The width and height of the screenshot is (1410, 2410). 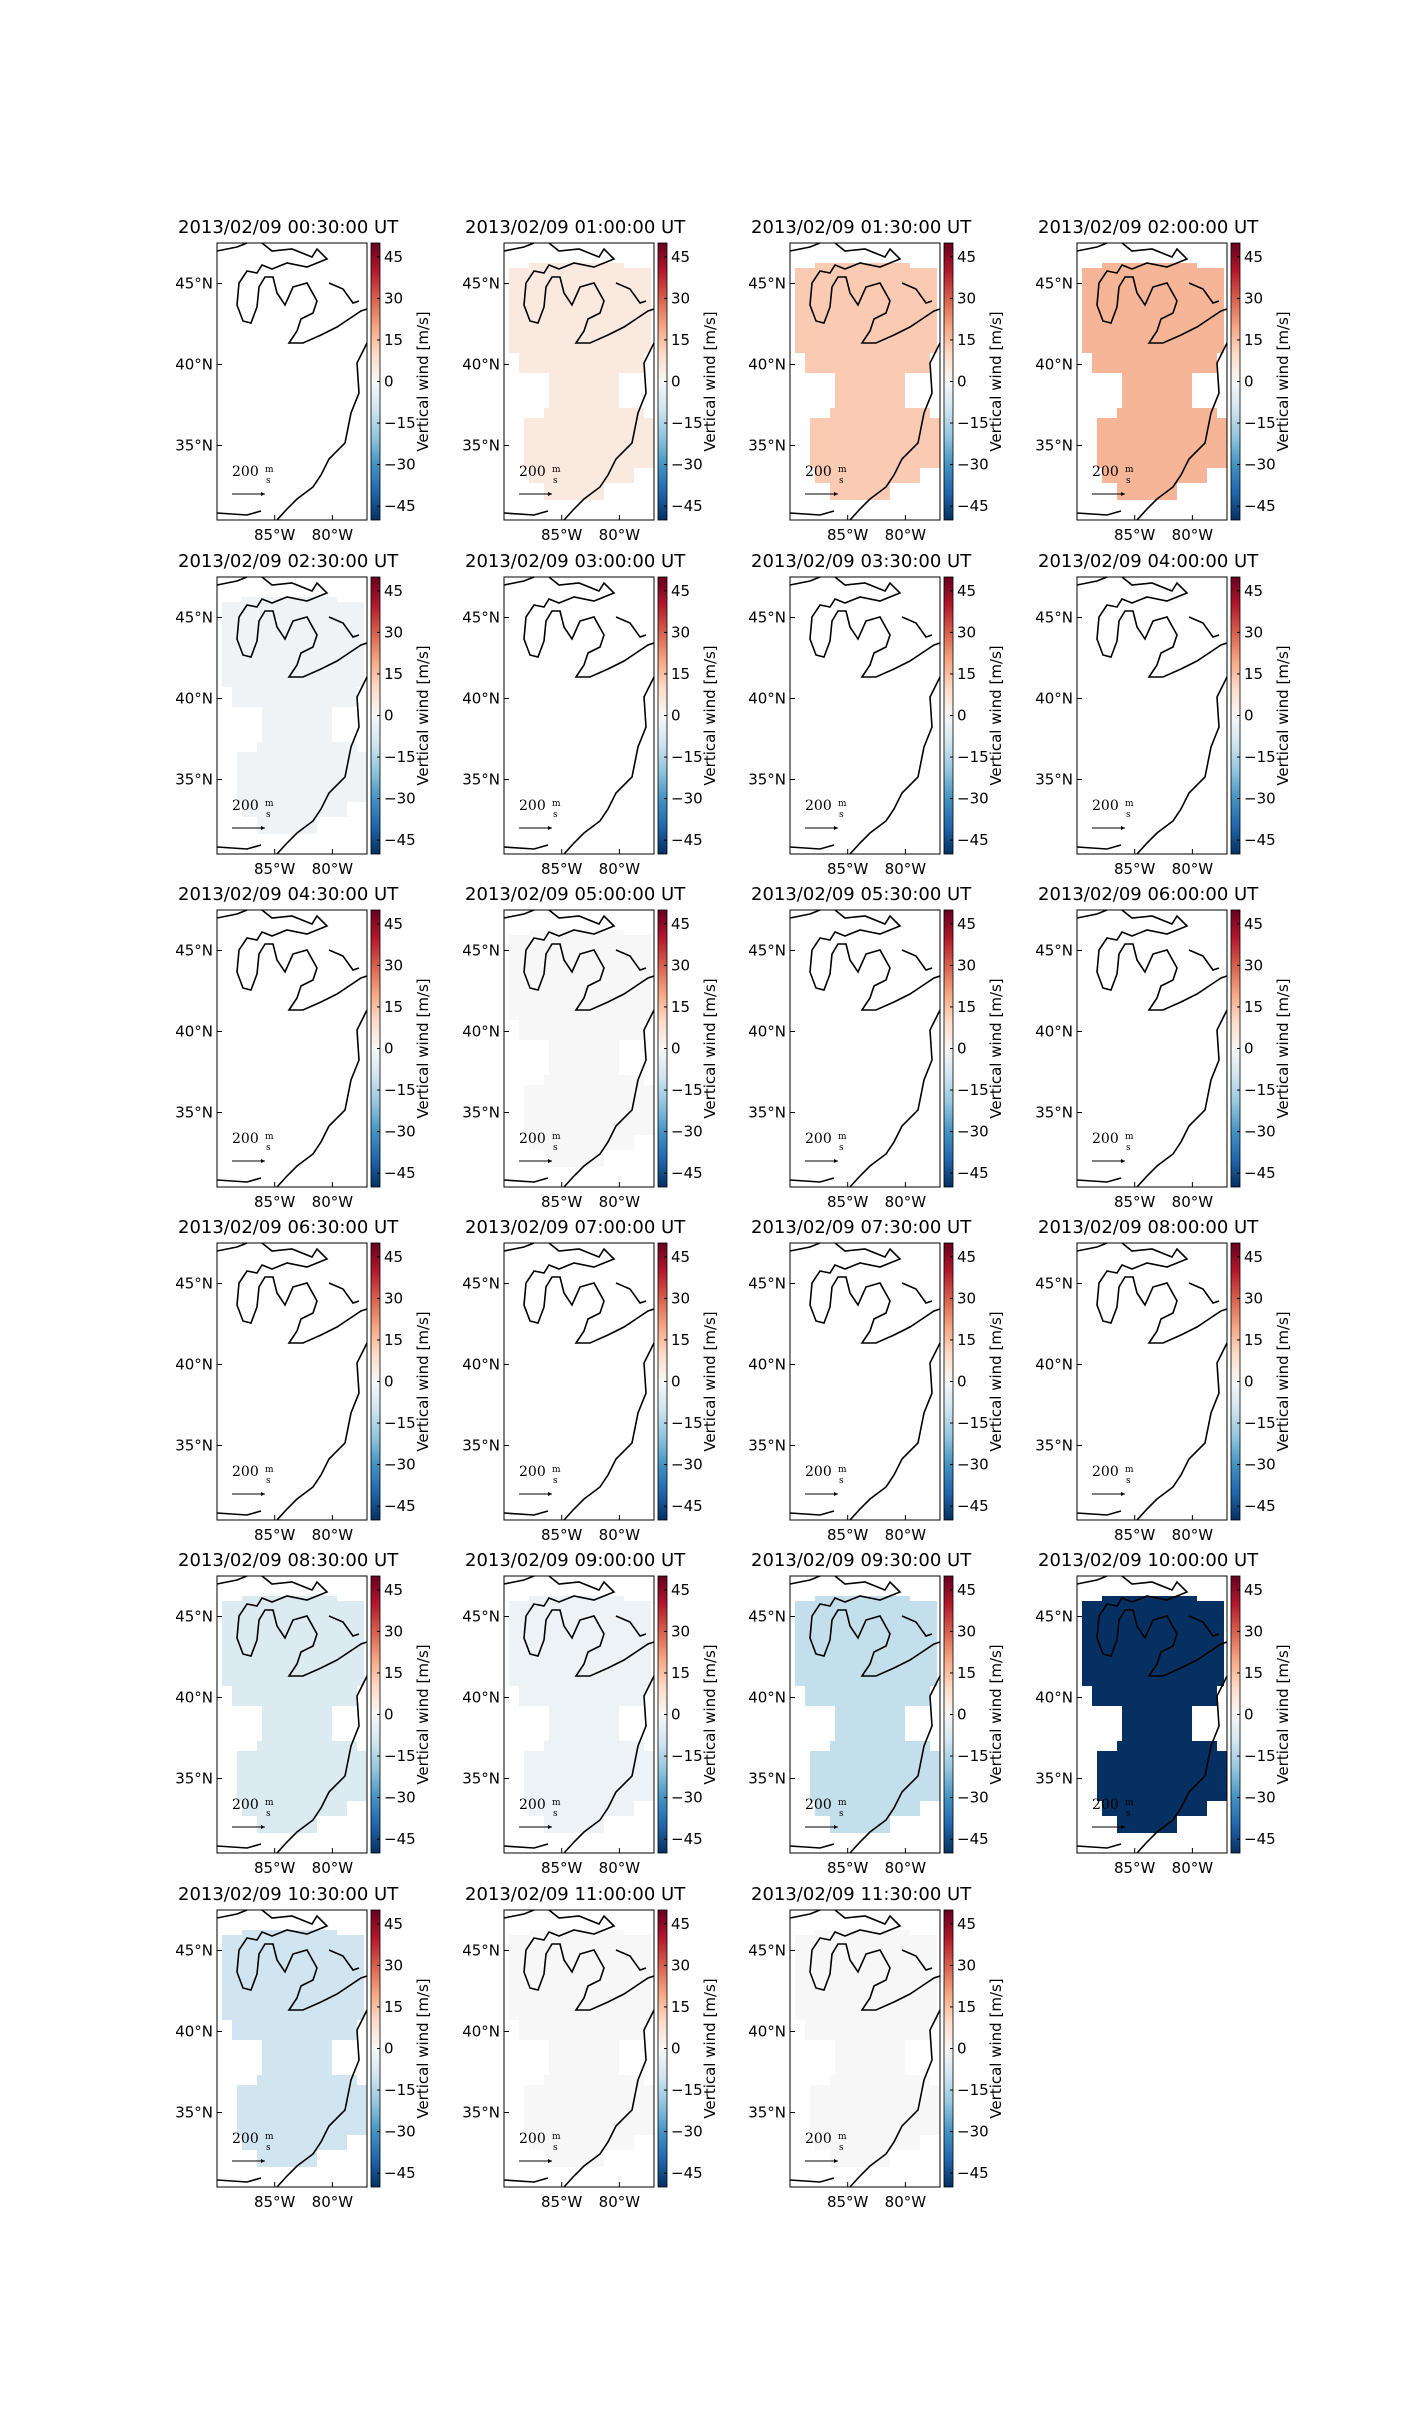 I want to click on panel-title: 2013/02/09 04:30:00 UT, so click(x=288, y=894).